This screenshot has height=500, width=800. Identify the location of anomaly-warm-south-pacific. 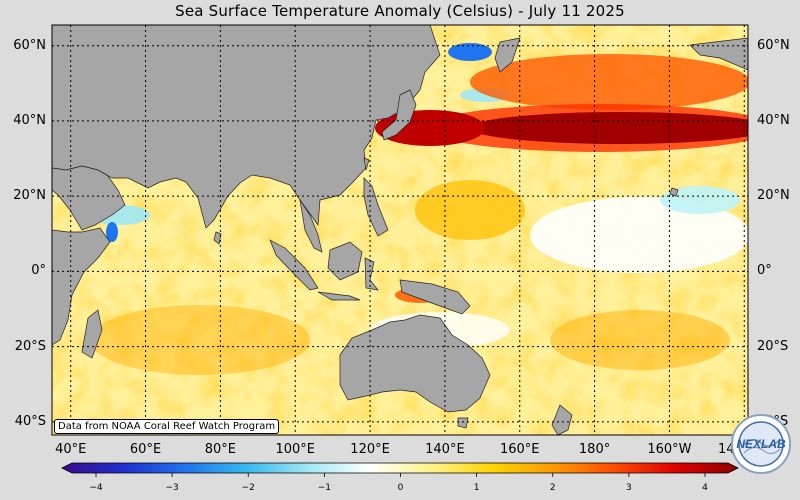
(640, 340).